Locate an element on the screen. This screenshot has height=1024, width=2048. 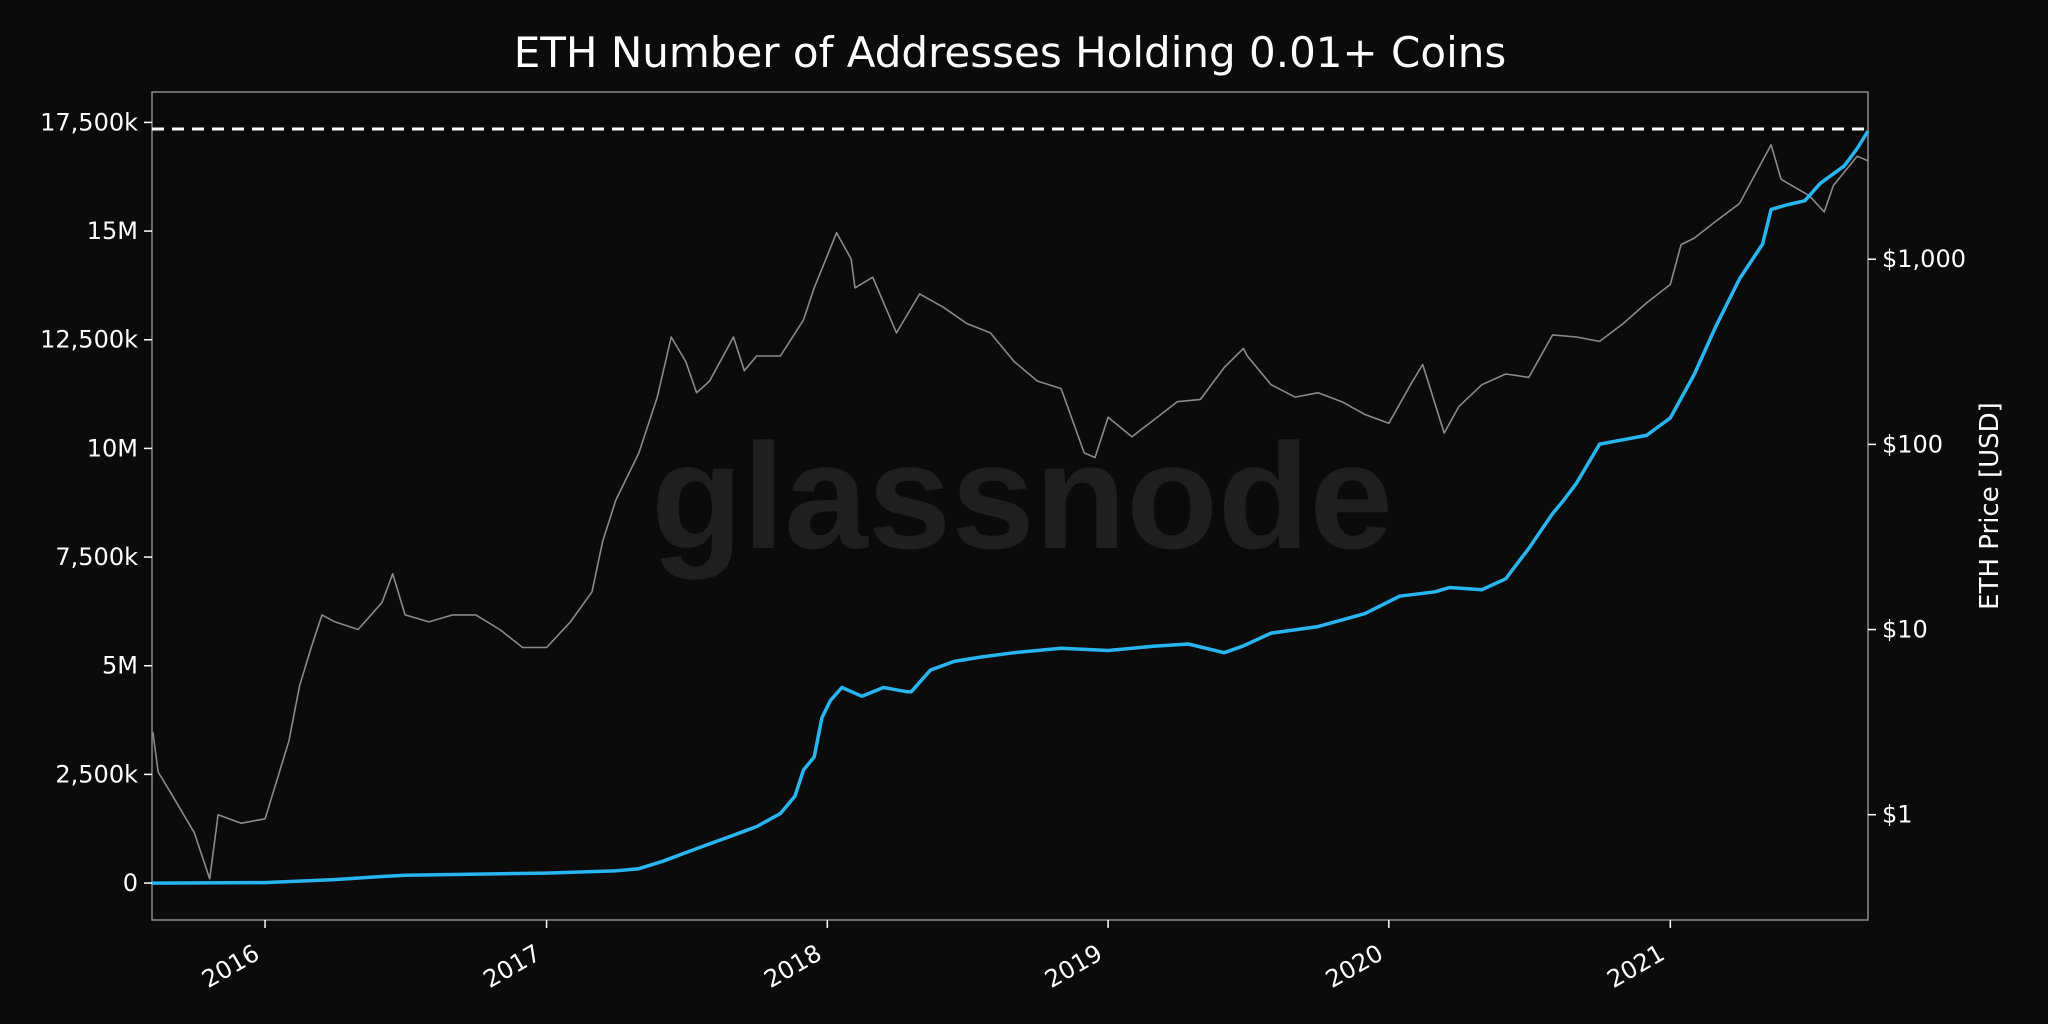
x-tick-label: 2019 is located at coordinates (1073, 966).